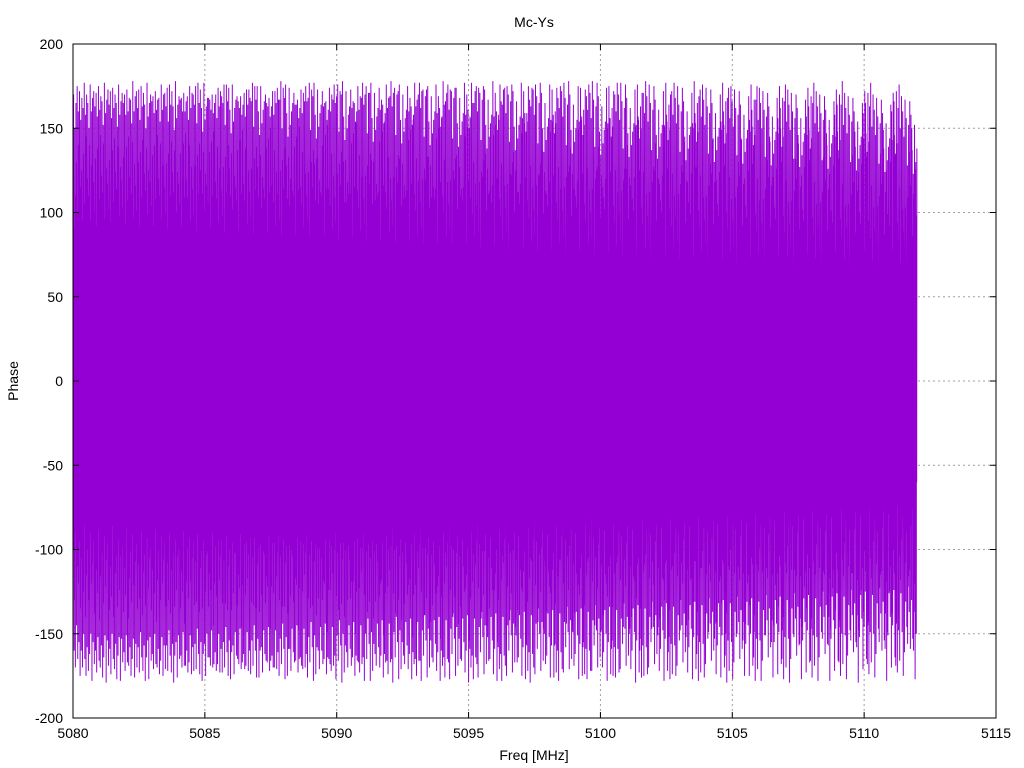  Describe the element at coordinates (534, 22) in the screenshot. I see `chart-title: Mc-Ys` at that location.